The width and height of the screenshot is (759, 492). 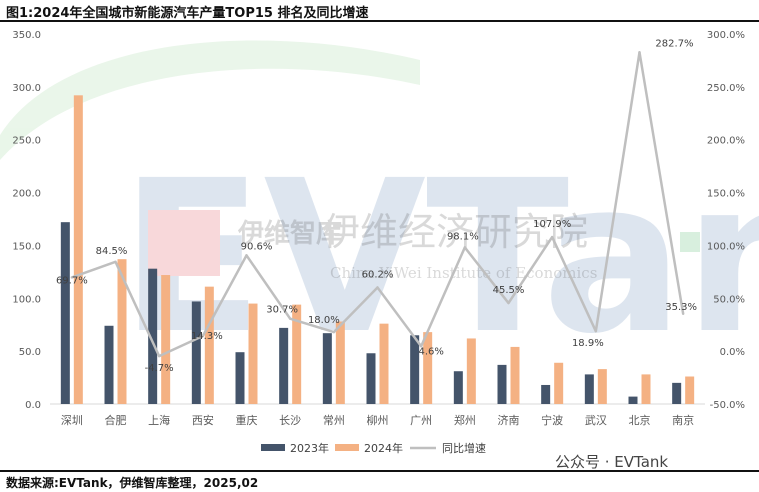 I want to click on x-category-label: 宁波, so click(x=552, y=420).